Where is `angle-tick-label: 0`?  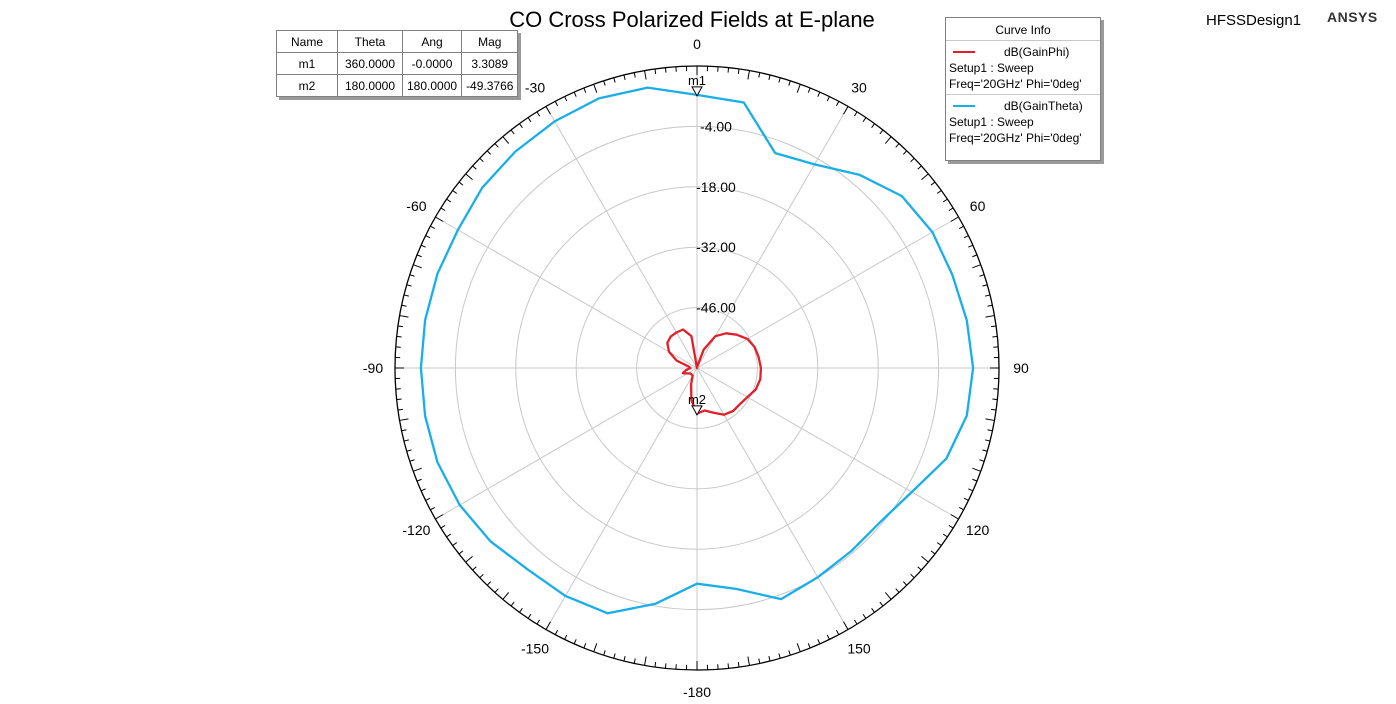
angle-tick-label: 0 is located at coordinates (697, 44).